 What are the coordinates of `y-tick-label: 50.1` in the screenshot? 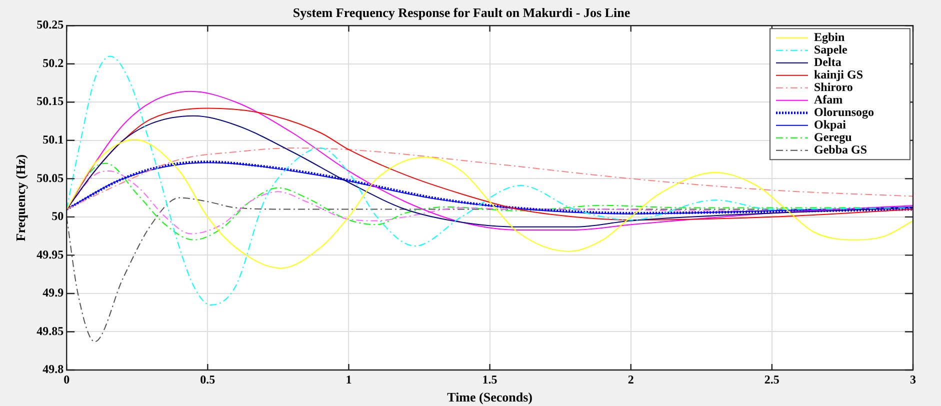 It's located at (53, 139).